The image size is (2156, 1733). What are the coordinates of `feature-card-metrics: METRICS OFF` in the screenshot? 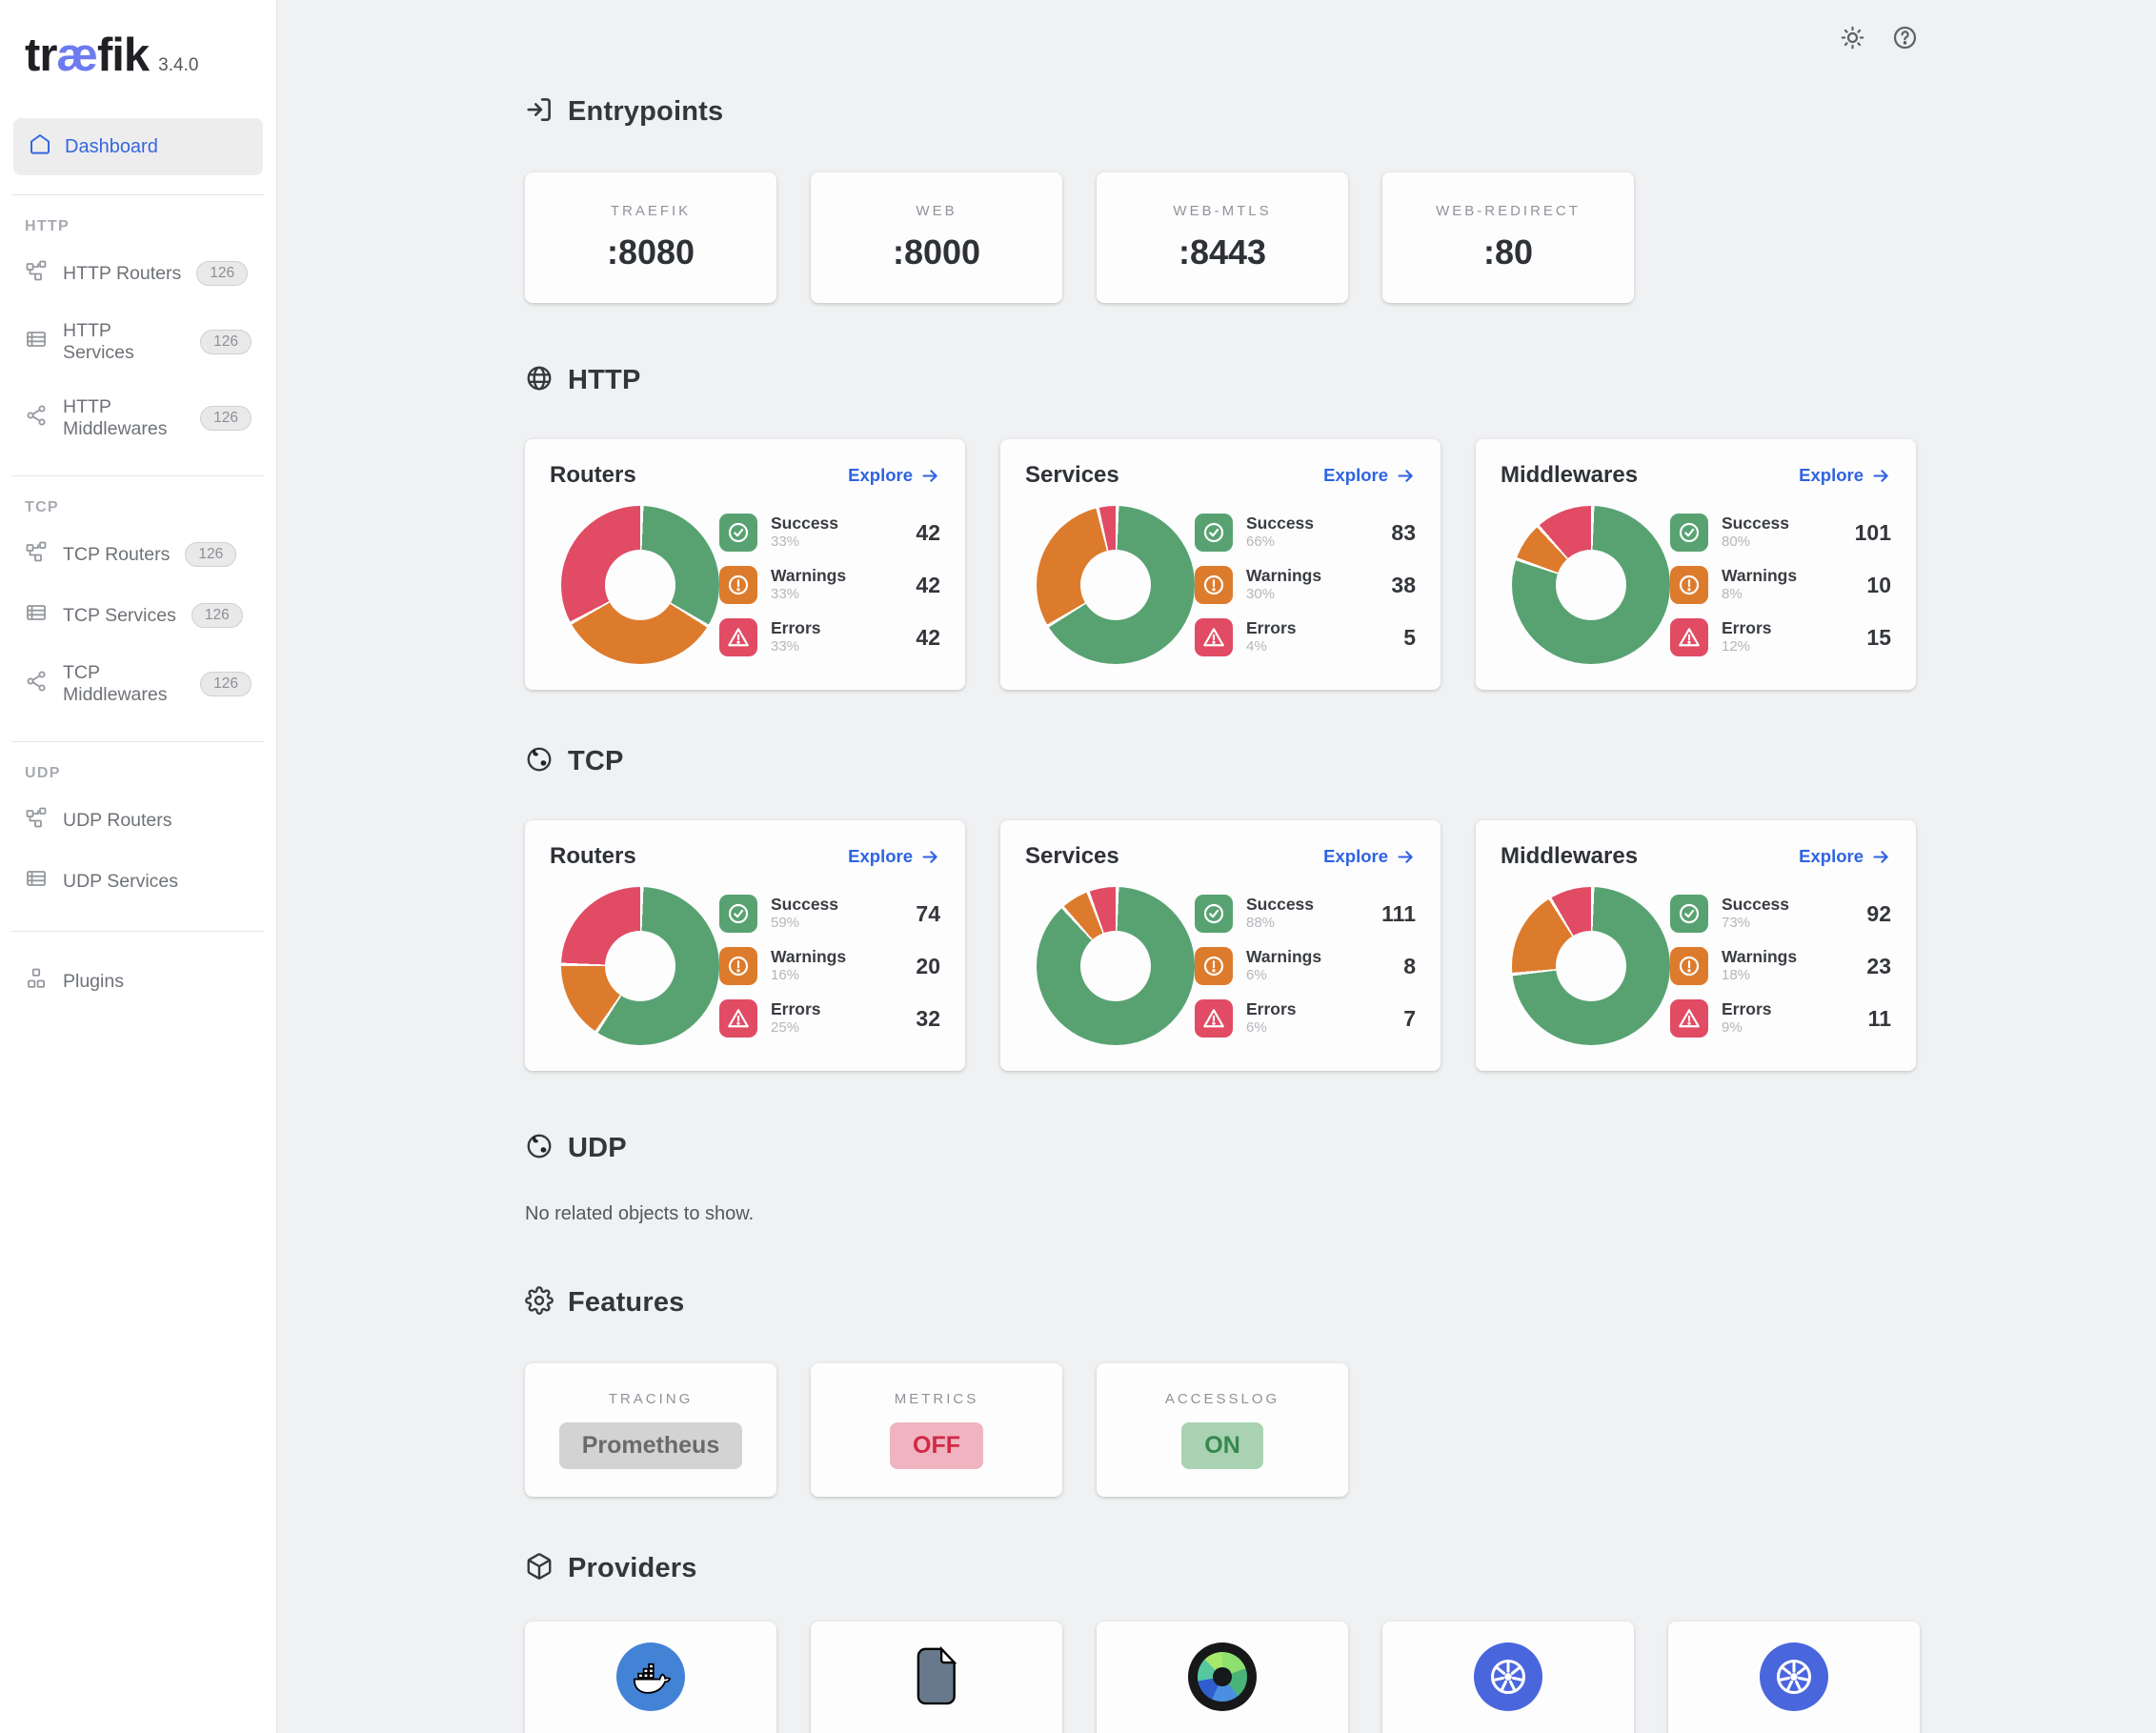 It's located at (937, 1430).